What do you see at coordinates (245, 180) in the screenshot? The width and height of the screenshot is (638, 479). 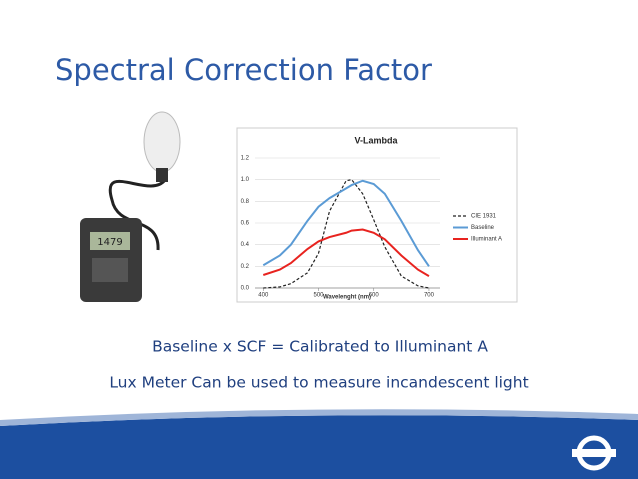 I see `y-tick-label: 1.0` at bounding box center [245, 180].